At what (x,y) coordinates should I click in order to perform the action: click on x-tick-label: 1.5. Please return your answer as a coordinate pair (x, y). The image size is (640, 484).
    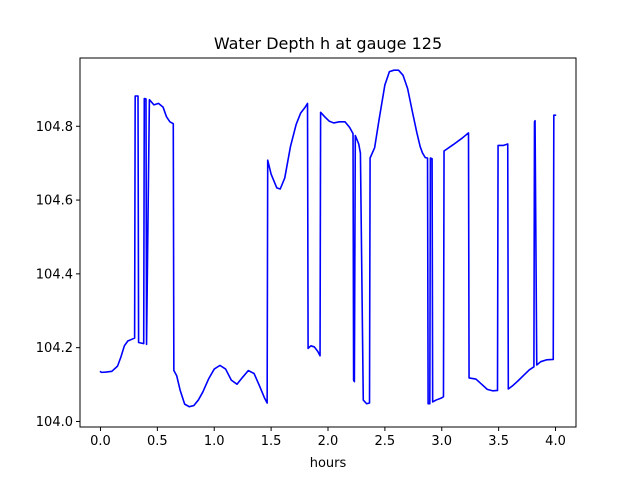
    Looking at the image, I should click on (271, 441).